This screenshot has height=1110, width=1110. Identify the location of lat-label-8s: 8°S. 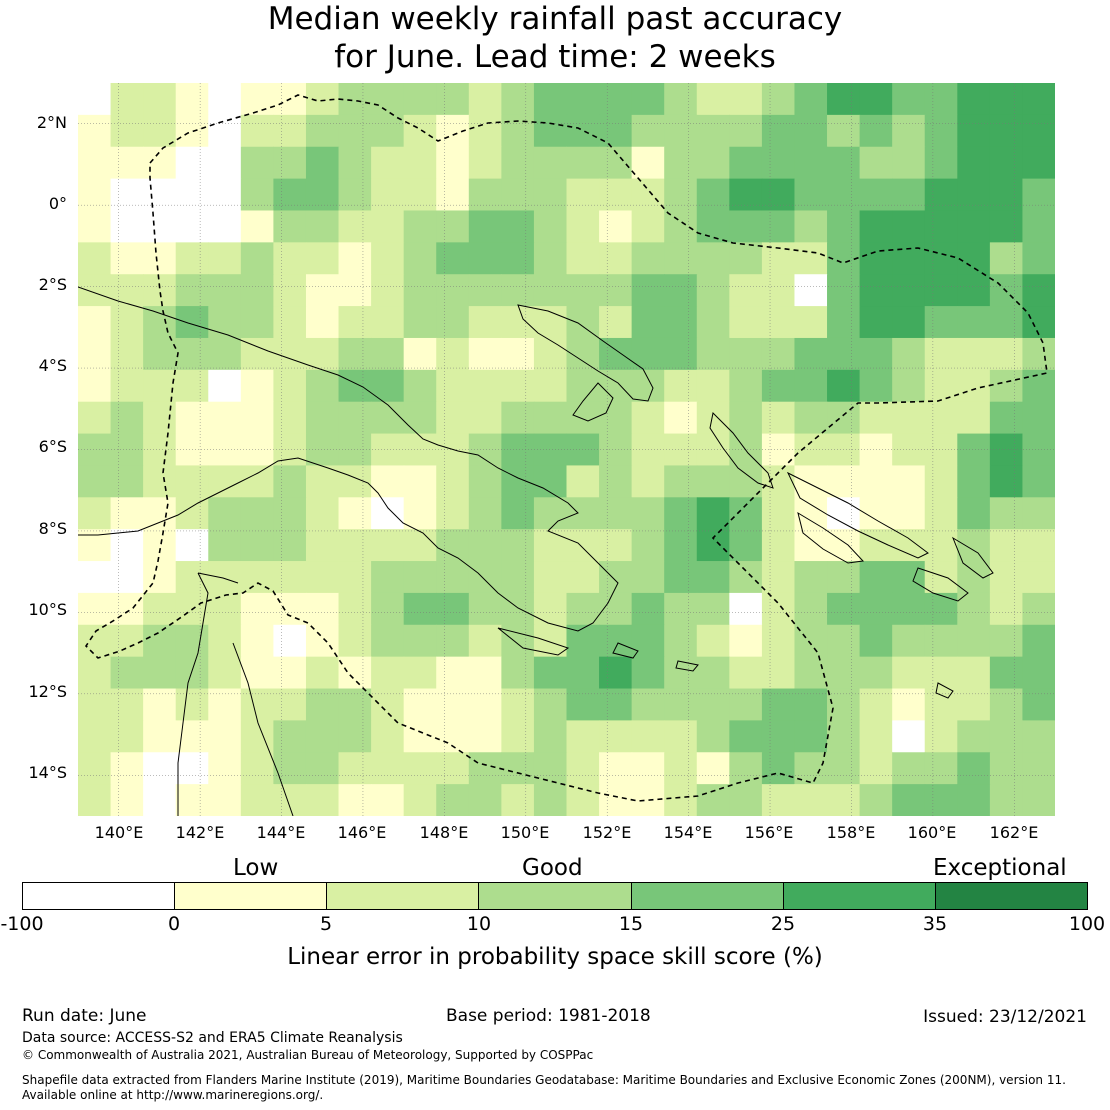
(52, 528).